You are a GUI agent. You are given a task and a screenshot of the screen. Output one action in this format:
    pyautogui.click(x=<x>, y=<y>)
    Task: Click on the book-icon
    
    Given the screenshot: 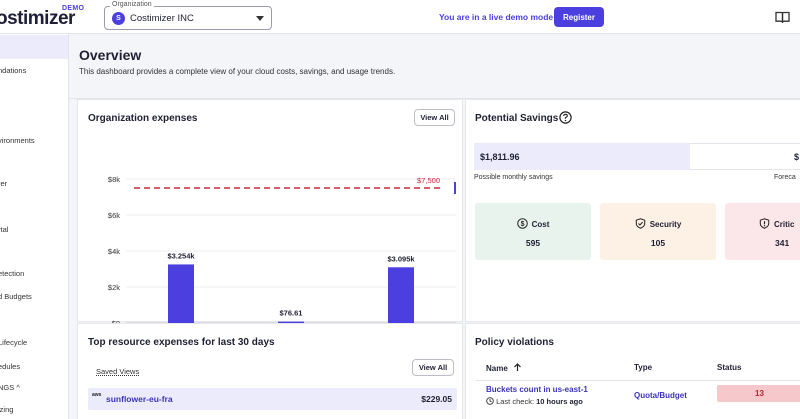 What is the action you would take?
    pyautogui.click(x=782, y=17)
    